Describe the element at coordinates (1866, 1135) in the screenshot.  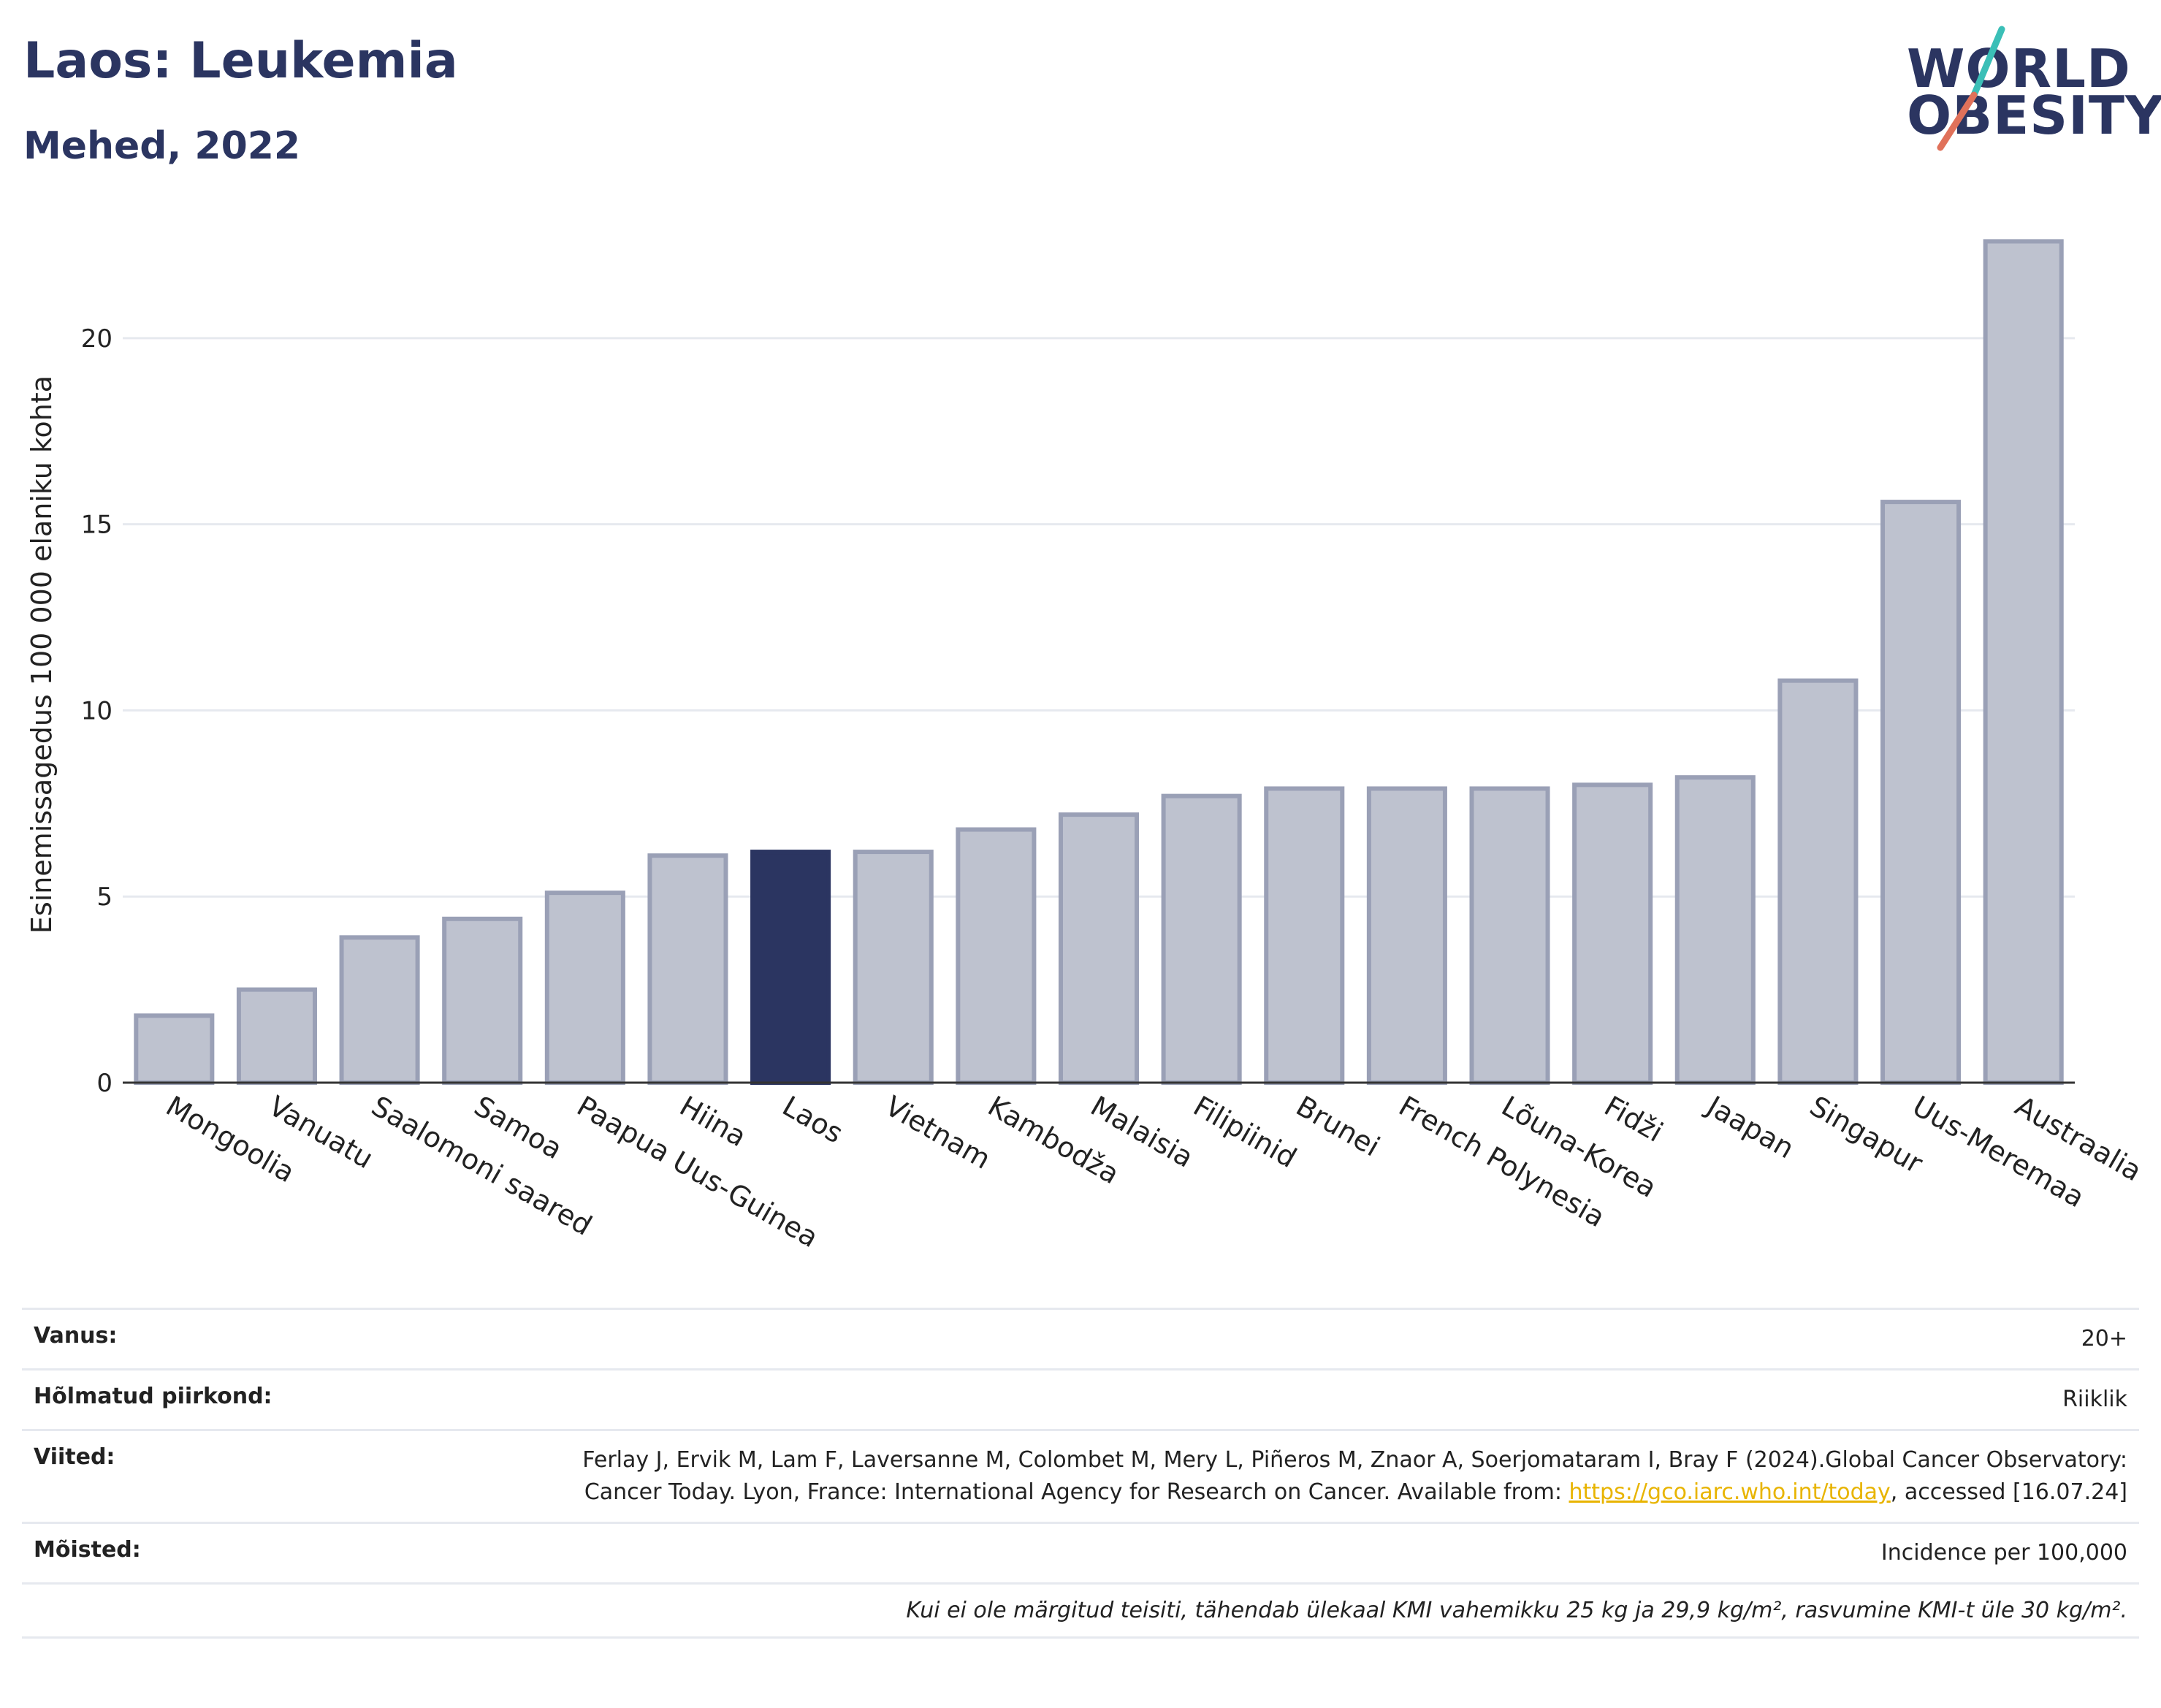
I see `x-tick-label: Singapur` at that location.